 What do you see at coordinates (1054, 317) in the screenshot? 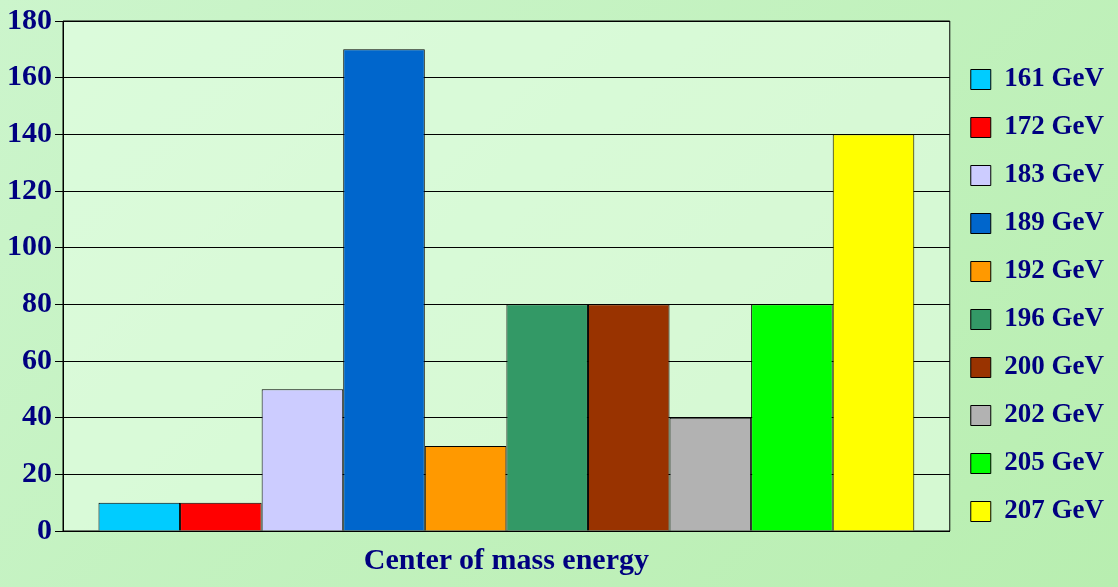
I see `legend-label: 196 GeV` at bounding box center [1054, 317].